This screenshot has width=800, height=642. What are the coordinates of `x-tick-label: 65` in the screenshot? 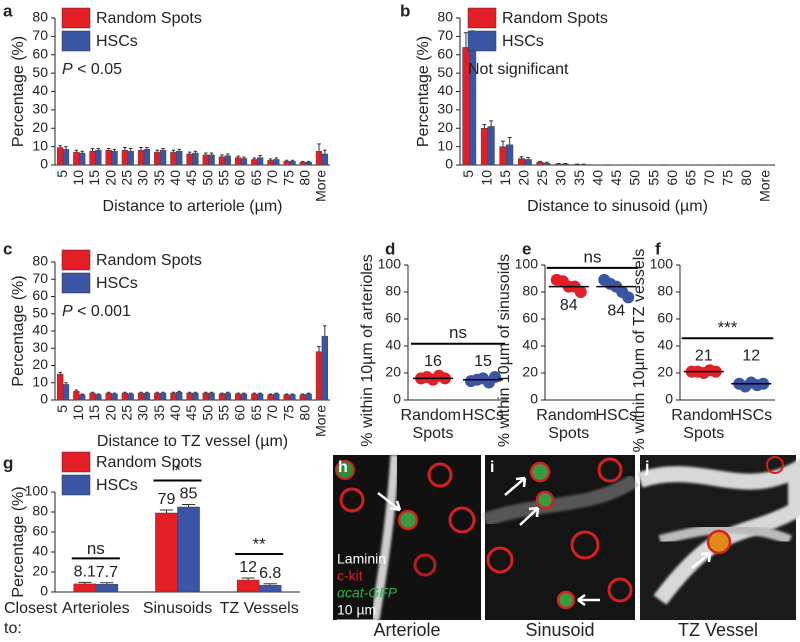 It's located at (256, 178).